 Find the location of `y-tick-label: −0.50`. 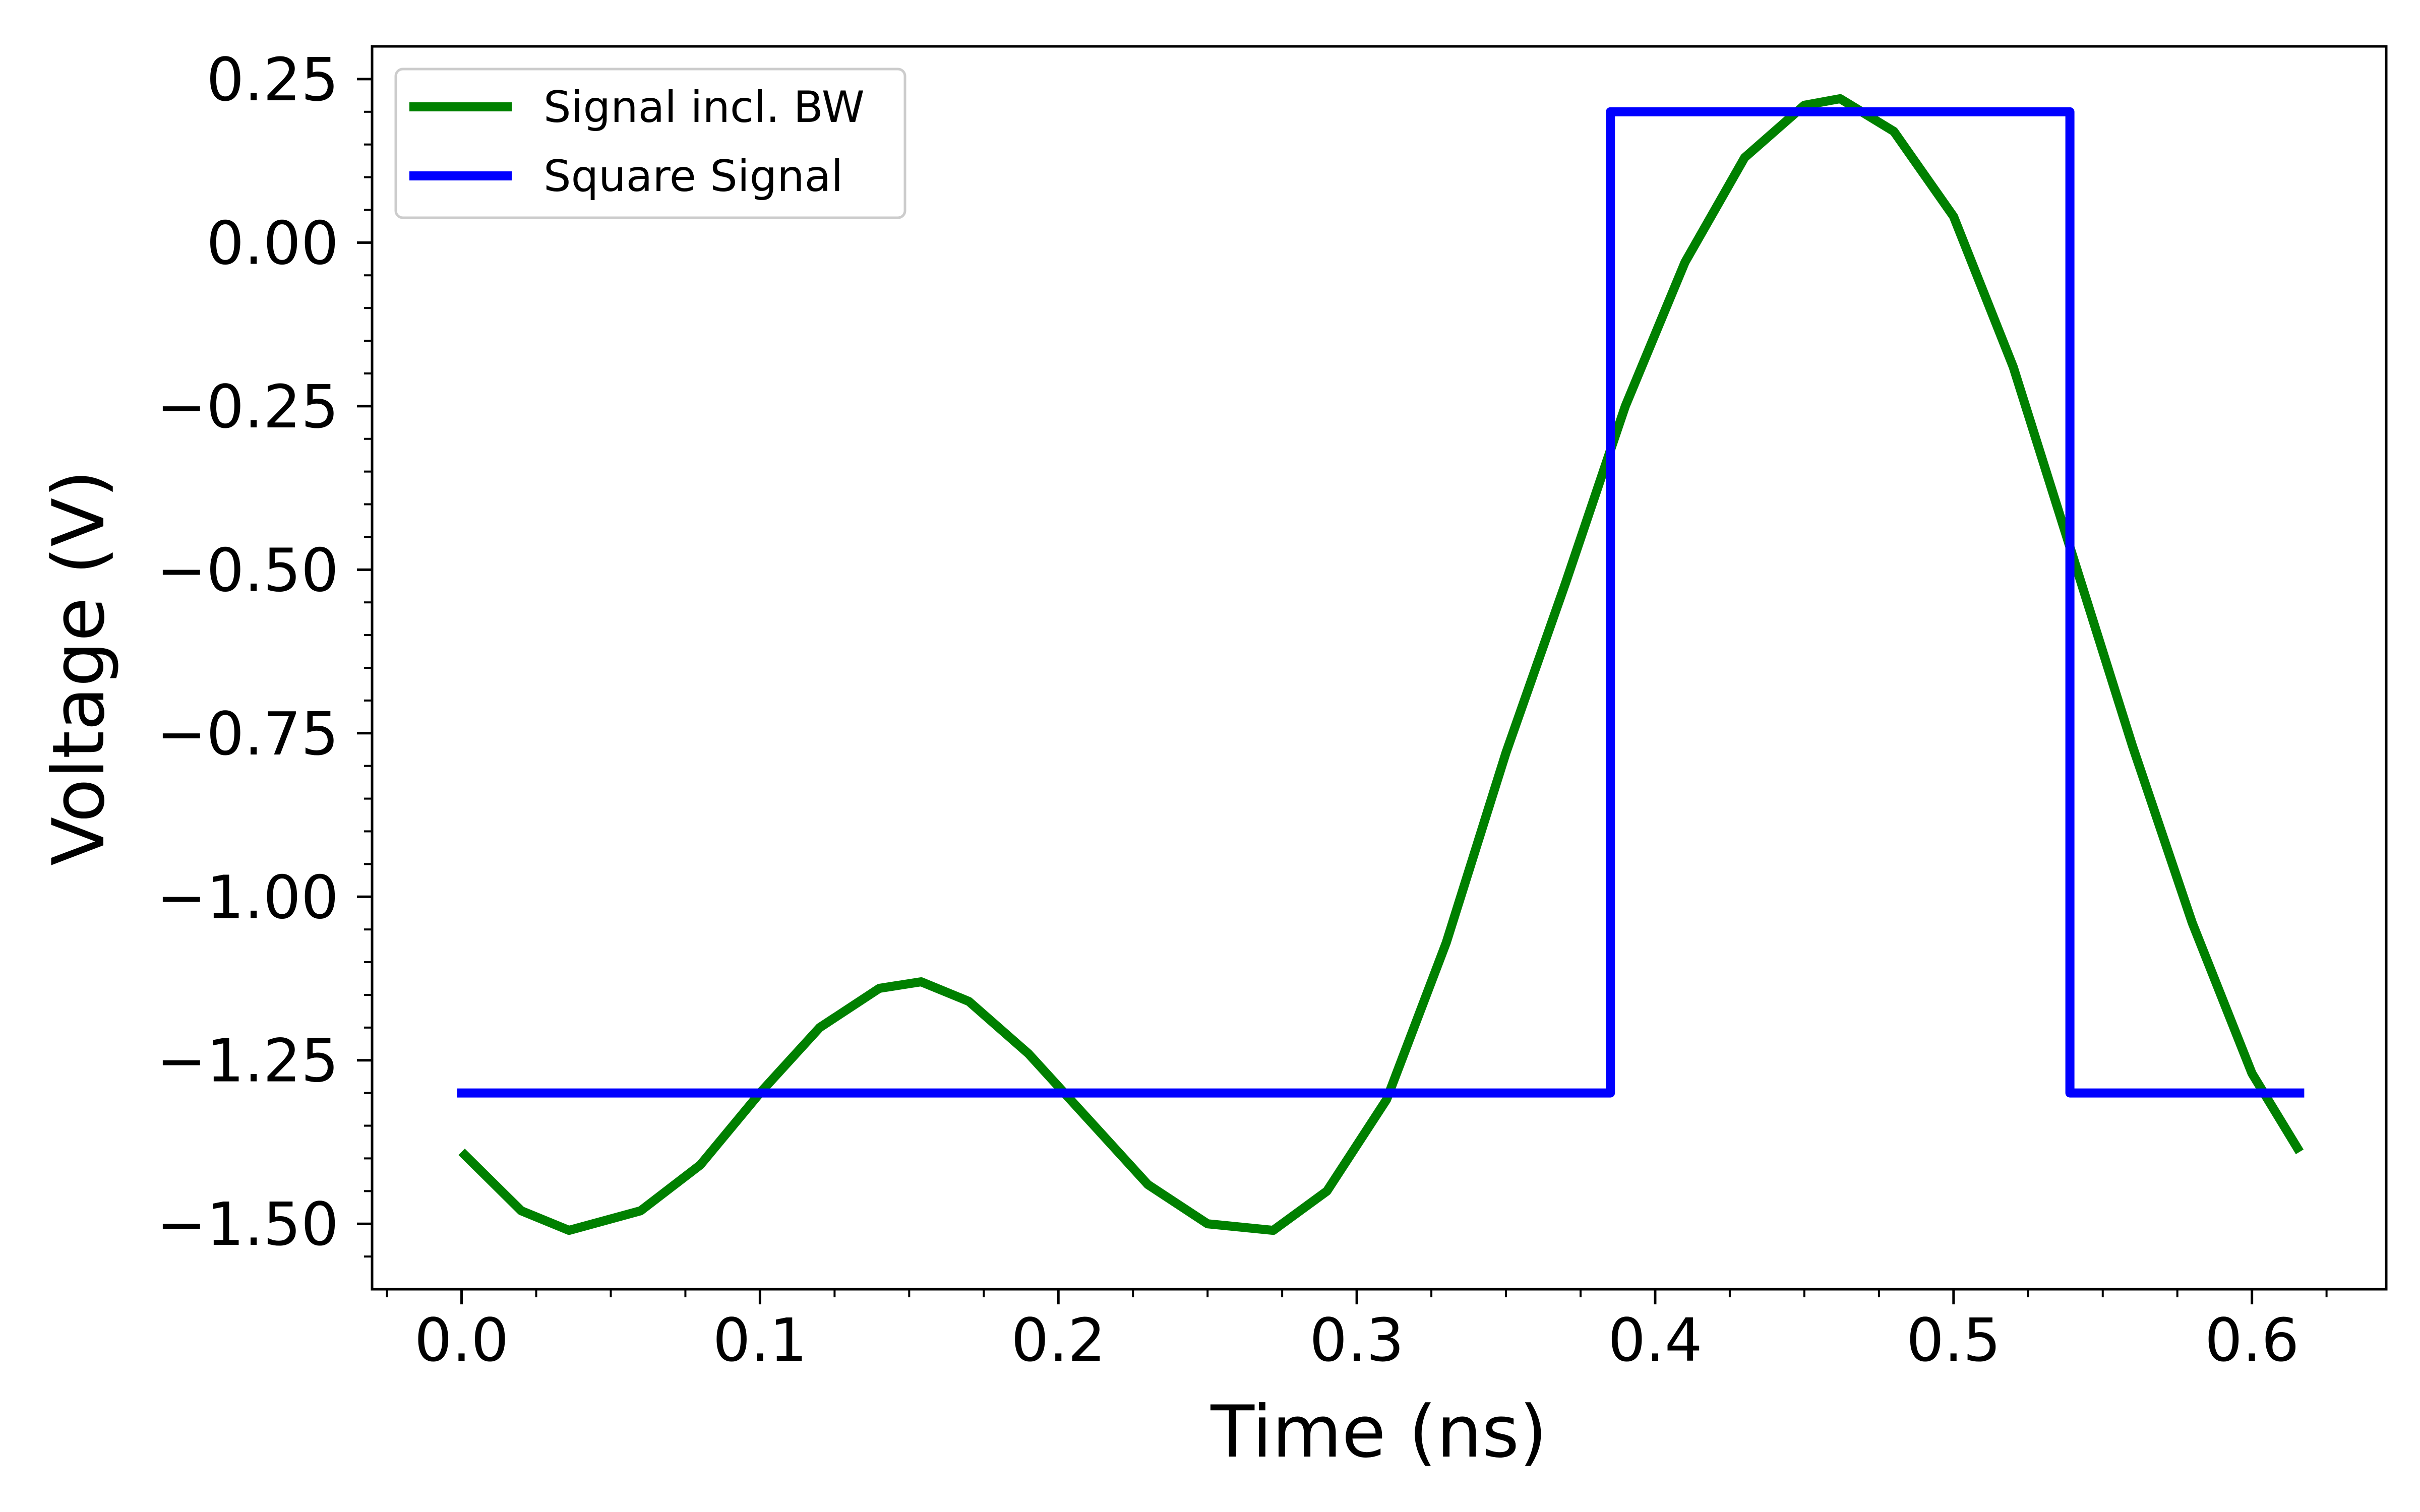

y-tick-label: −0.50 is located at coordinates (247, 570).